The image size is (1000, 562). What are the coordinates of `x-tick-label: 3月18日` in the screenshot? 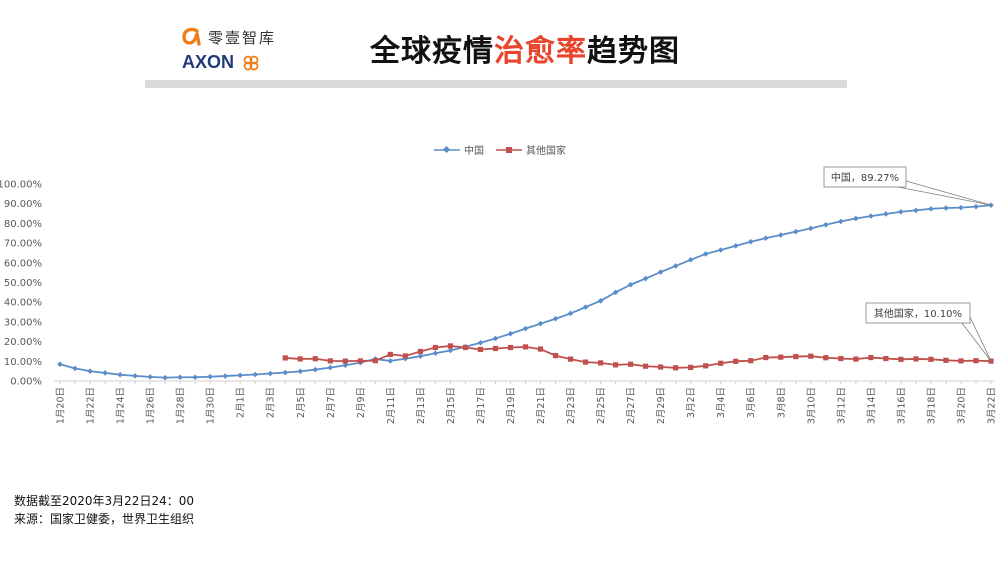 It's located at (931, 405).